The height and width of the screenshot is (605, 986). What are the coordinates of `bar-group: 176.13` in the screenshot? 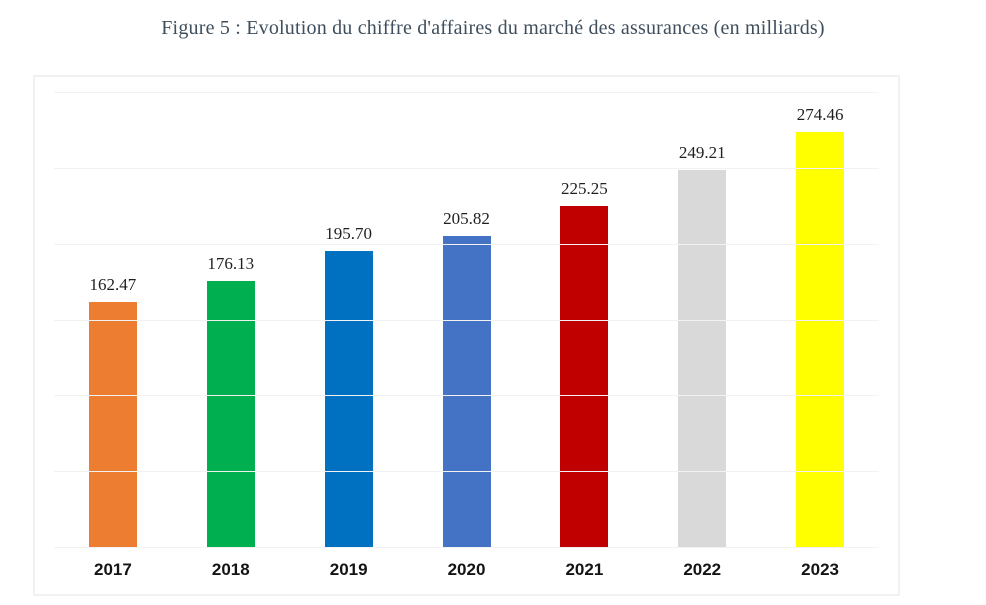 It's located at (231, 320).